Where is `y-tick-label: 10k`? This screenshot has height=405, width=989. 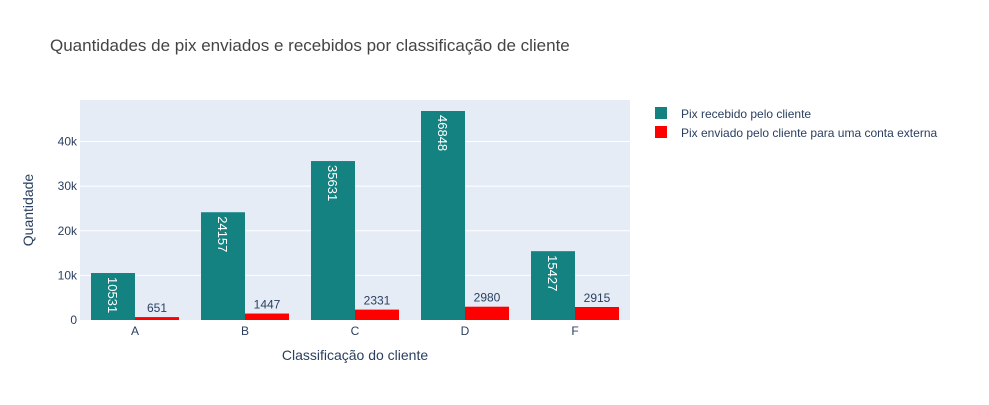 y-tick-label: 10k is located at coordinates (68, 275).